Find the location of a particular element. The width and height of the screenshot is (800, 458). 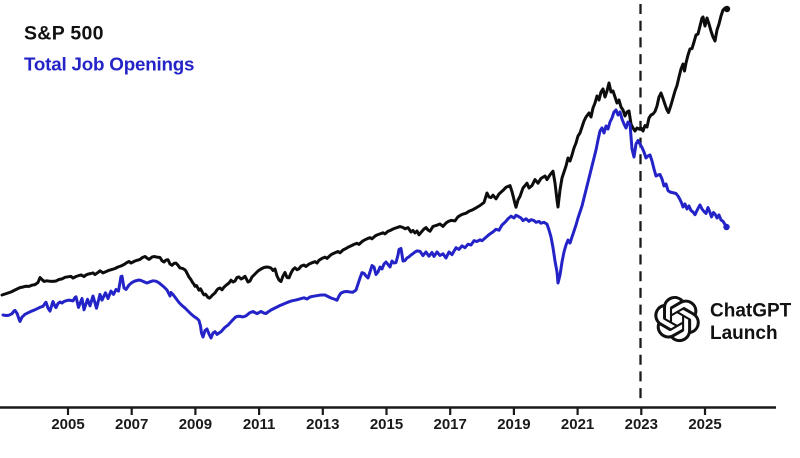

svg-text: 2017 is located at coordinates (450, 424).